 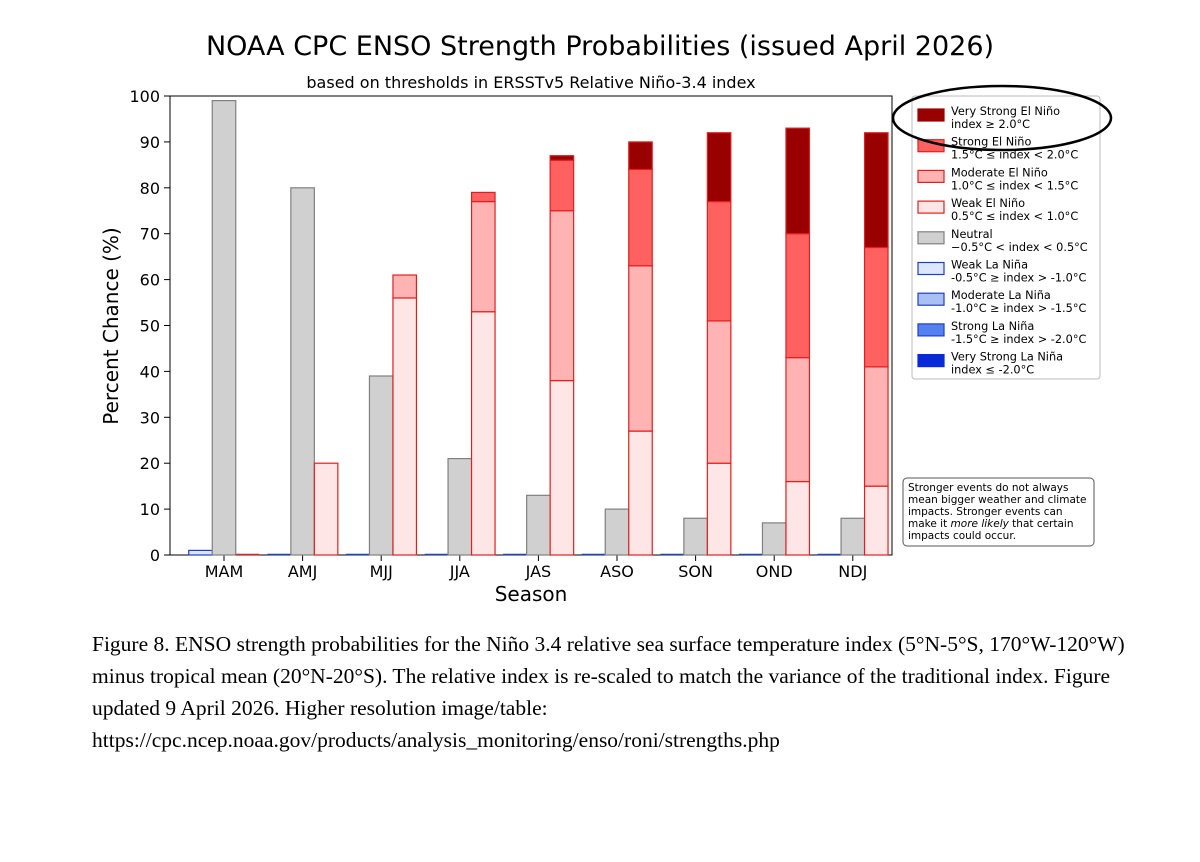 What do you see at coordinates (1019, 247) in the screenshot?
I see `legend-range: −0.5°C < index < 0.5°C` at bounding box center [1019, 247].